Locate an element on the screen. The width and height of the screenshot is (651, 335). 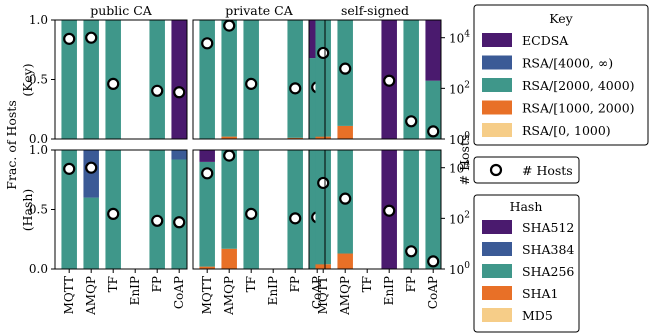
bar-segment-amqp-sha384 is located at coordinates (91, 174).